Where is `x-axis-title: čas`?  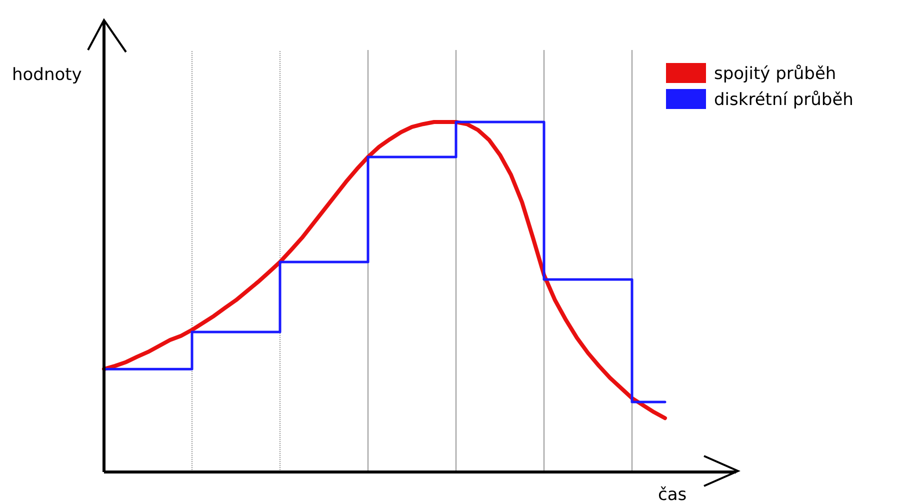
x-axis-title: čas is located at coordinates (672, 494).